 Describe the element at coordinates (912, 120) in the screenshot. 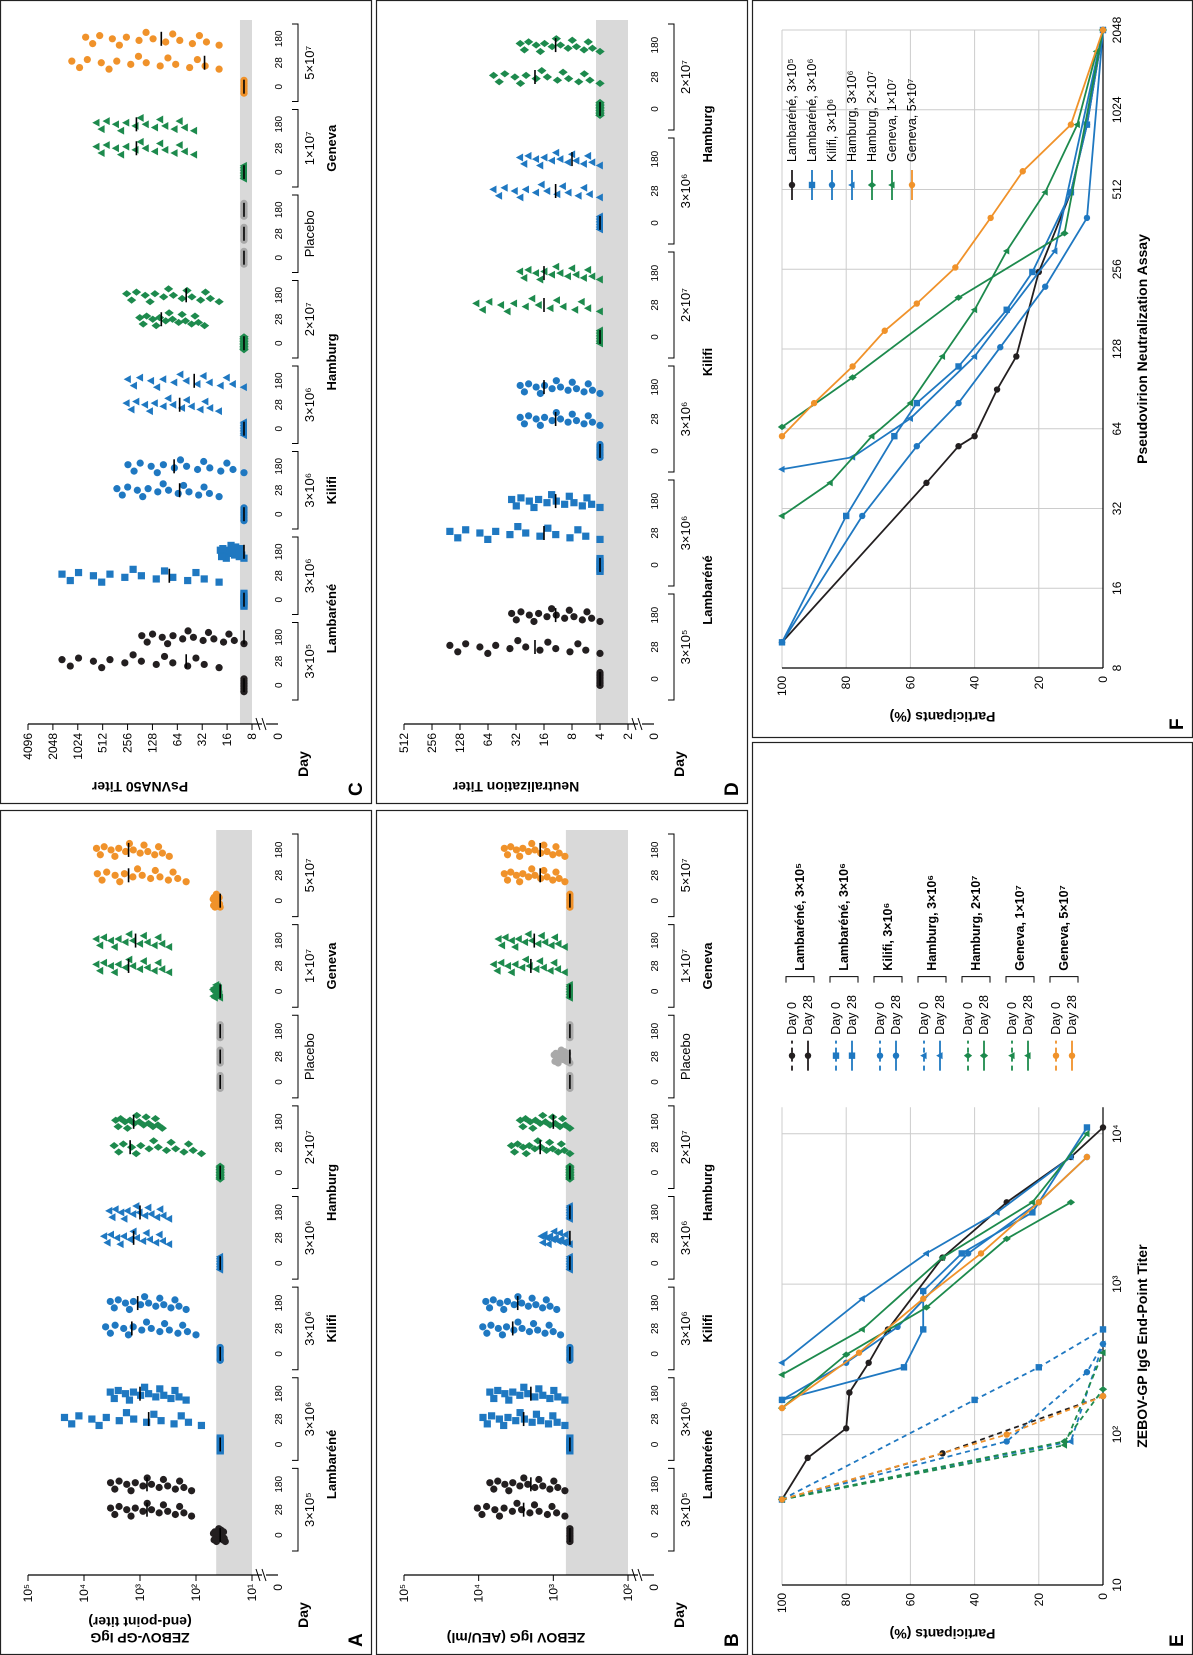

I see `legend-series-label: Geneva, 5×10⁷` at that location.